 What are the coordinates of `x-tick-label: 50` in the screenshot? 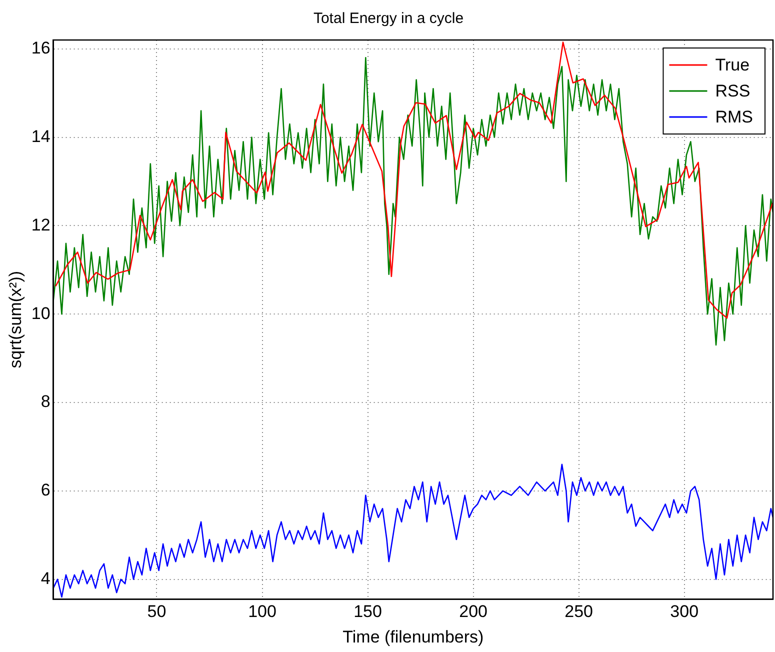 It's located at (156, 612).